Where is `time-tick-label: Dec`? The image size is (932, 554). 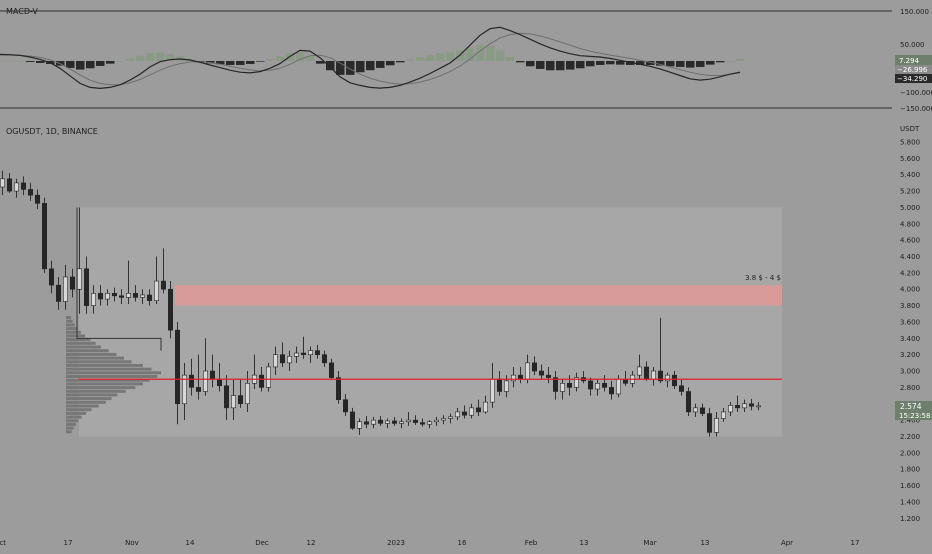
time-tick-label: Dec is located at coordinates (262, 543).